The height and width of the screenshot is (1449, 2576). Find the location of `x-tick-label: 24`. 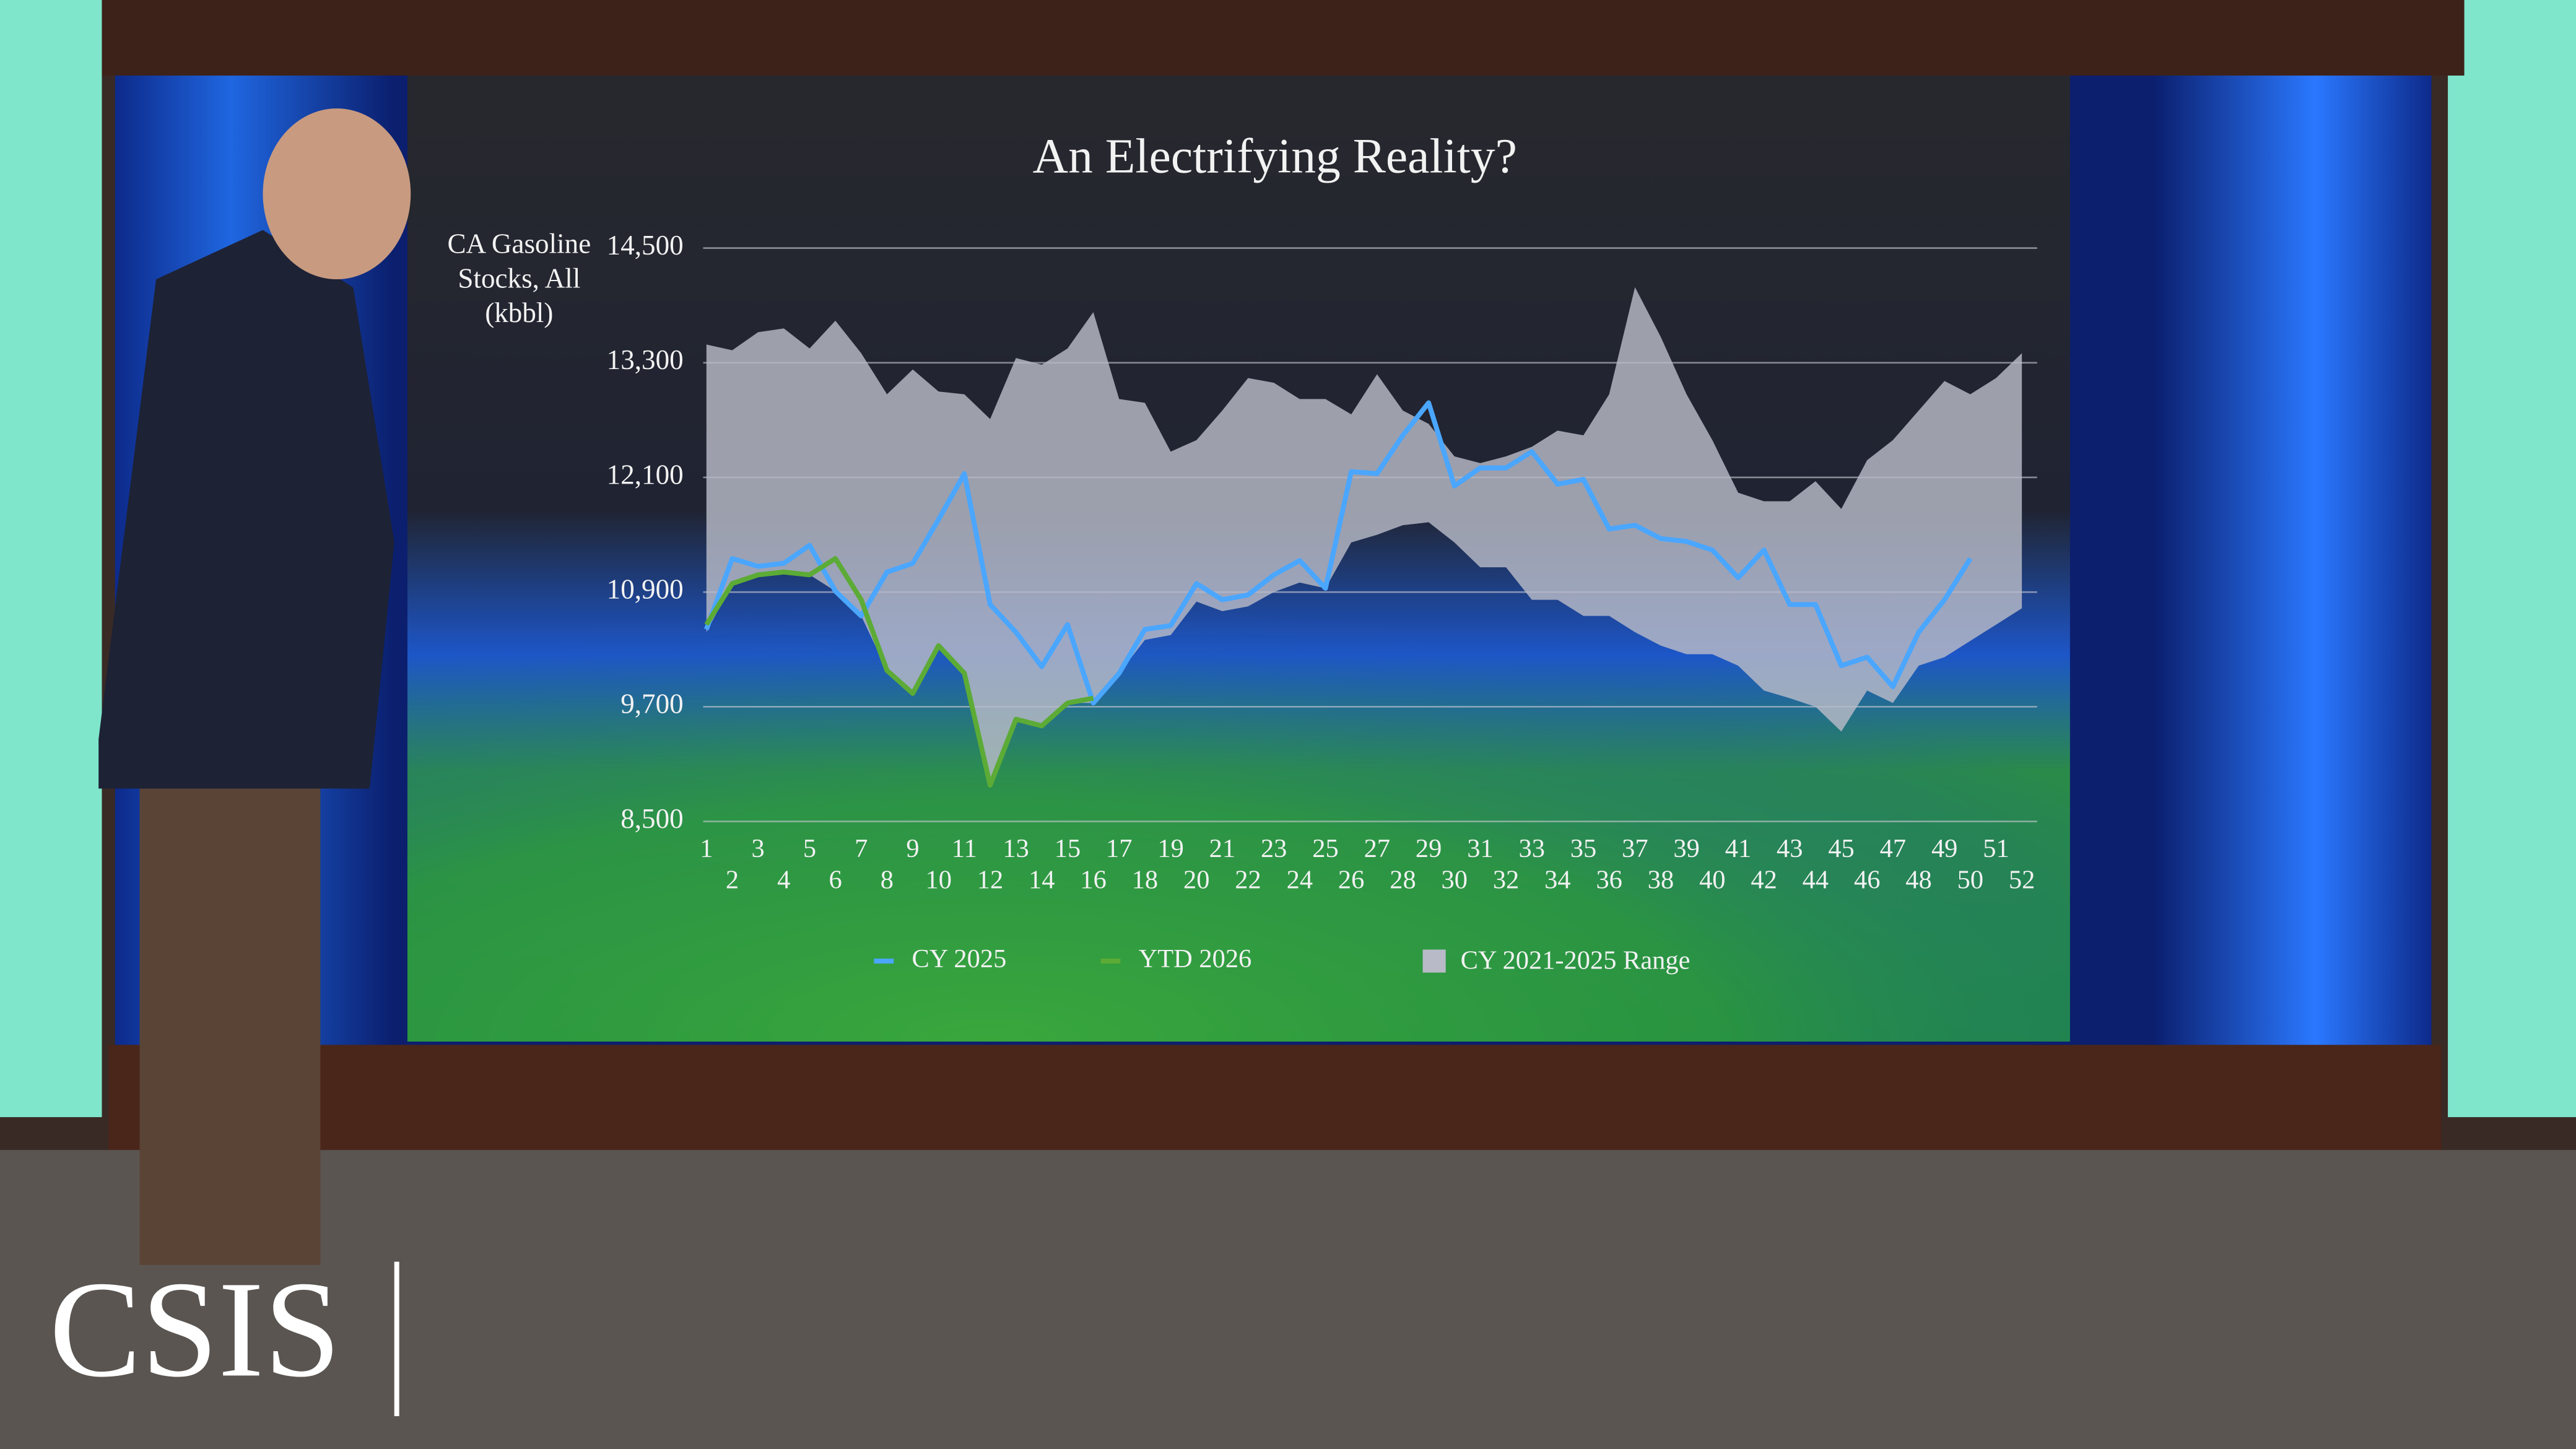

x-tick-label: 24 is located at coordinates (1300, 879).